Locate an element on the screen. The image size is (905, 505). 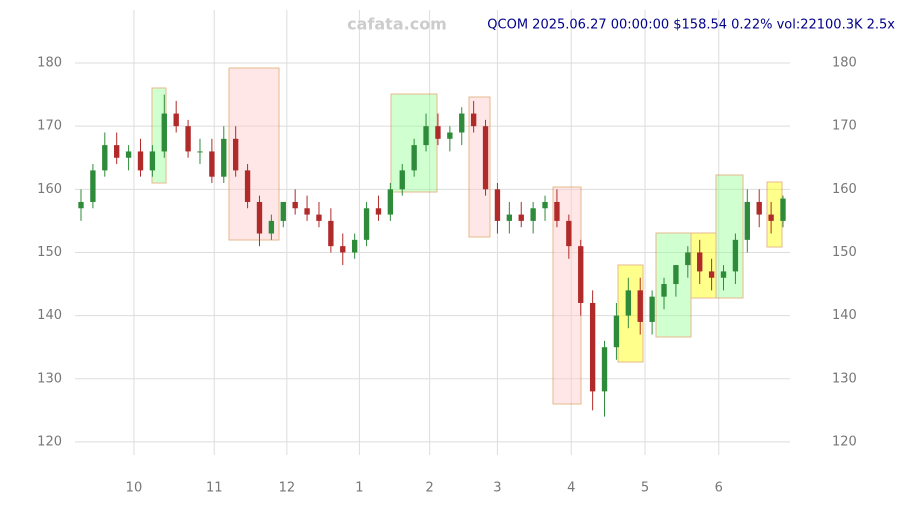
x-tick-label: 1 is located at coordinates (359, 488).